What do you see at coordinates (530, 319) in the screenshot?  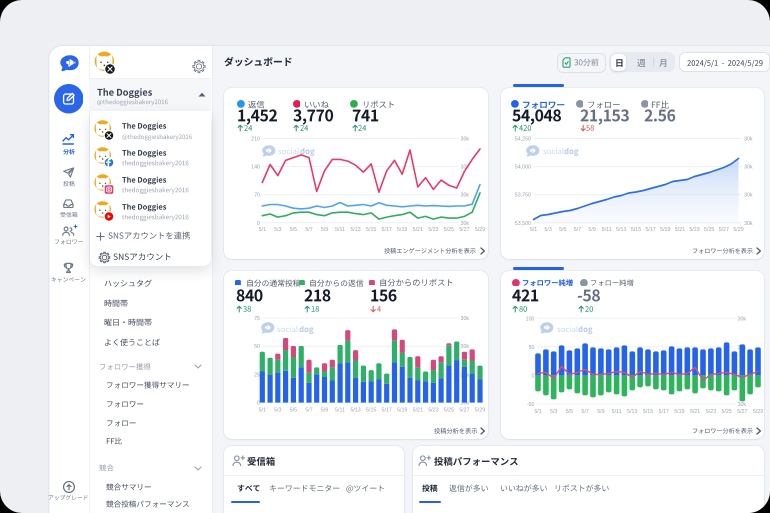 I see `svg-text: 100` at bounding box center [530, 319].